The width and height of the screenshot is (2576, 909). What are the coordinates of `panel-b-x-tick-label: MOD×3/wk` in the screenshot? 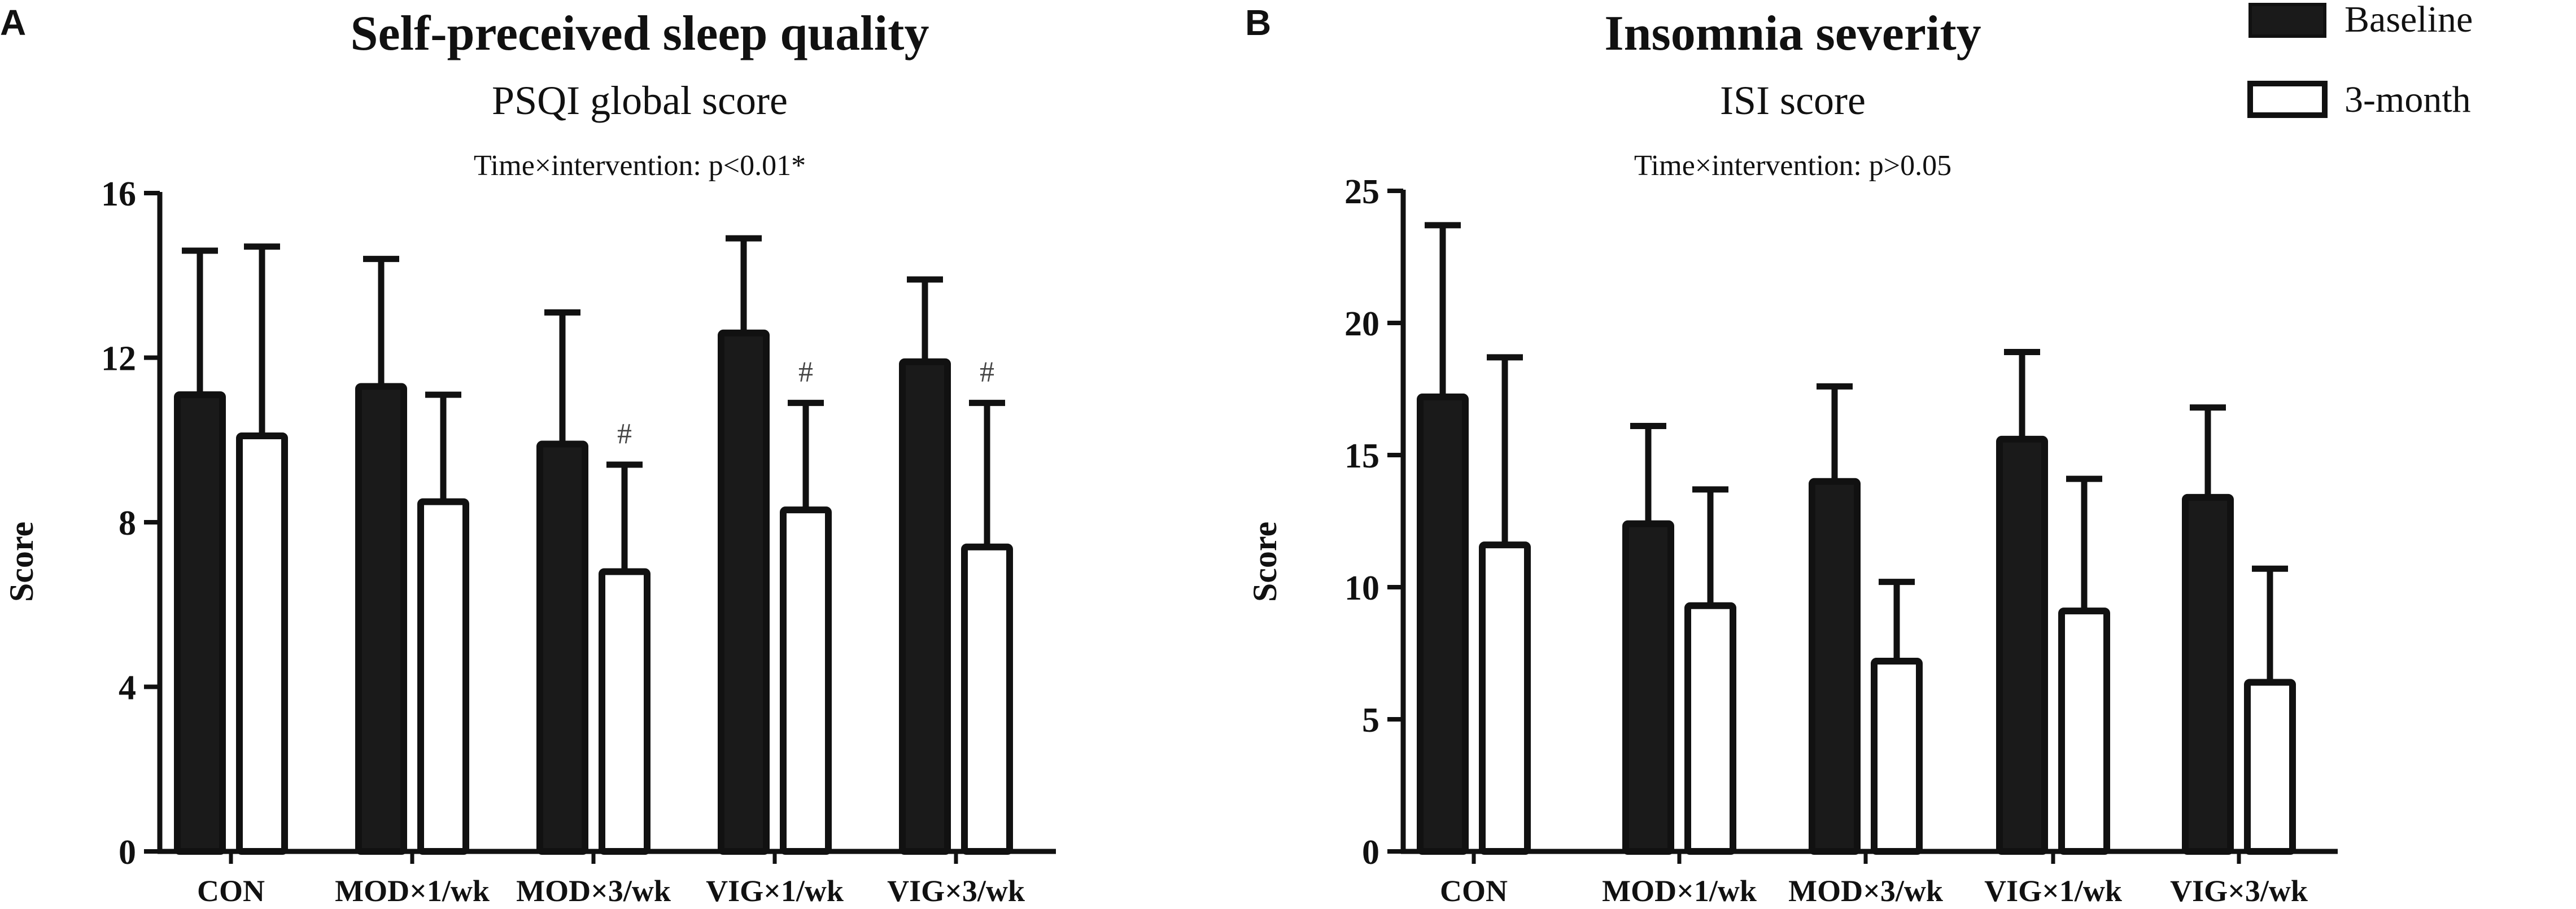 It's located at (1866, 891).